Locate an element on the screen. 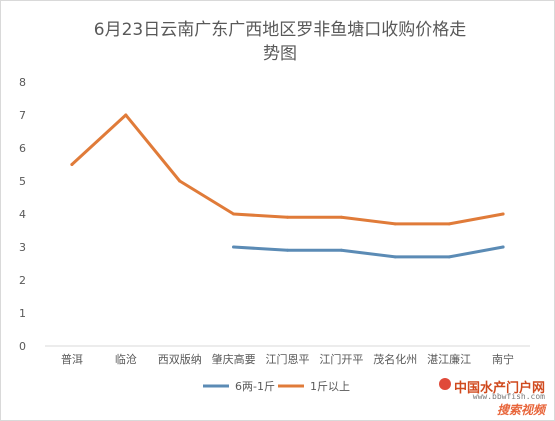 This screenshot has height=421, width=555. watermark-site-name: 中国水产门户网 is located at coordinates (499, 388).